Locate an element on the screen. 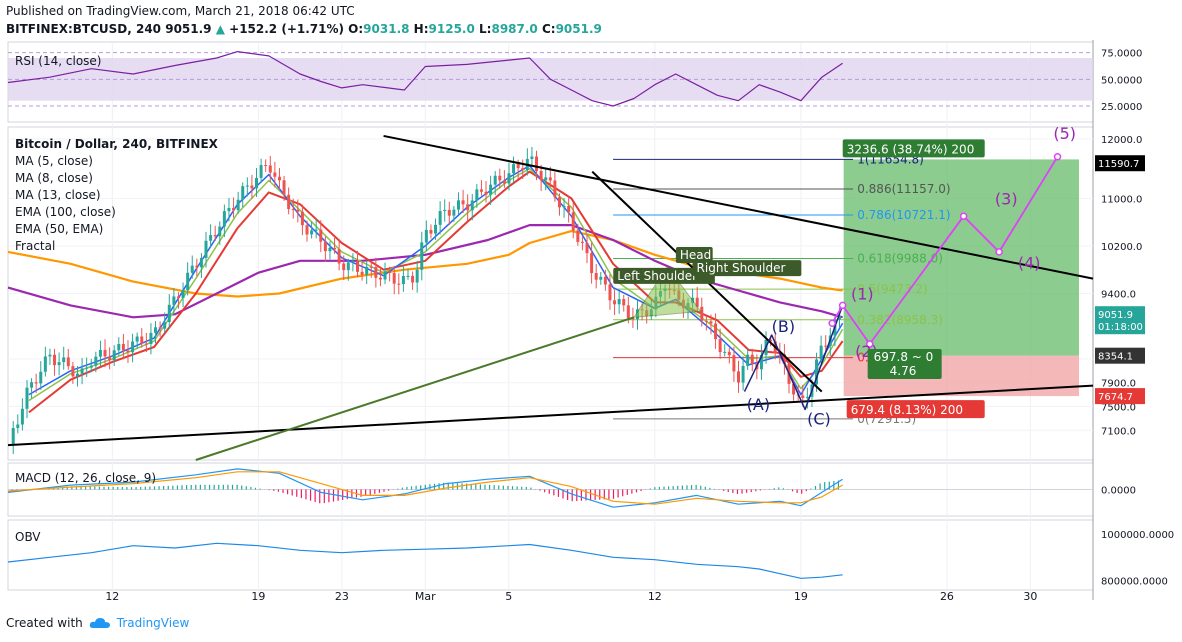 This screenshot has width=1182, height=642. price-legend-item: MA (5, close) is located at coordinates (54, 161).